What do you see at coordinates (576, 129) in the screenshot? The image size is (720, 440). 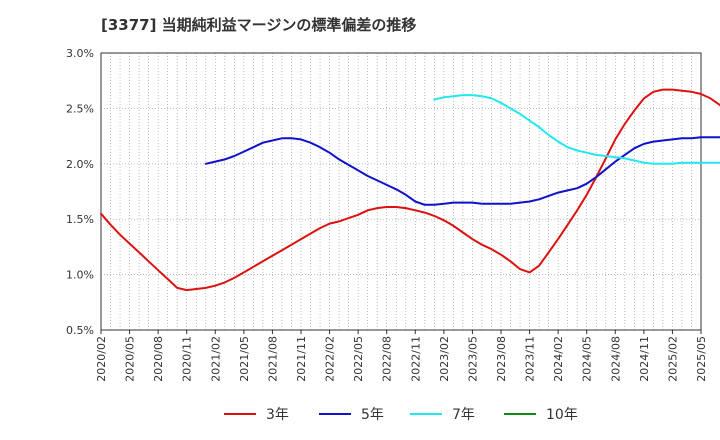 I see `series-line-7年` at bounding box center [576, 129].